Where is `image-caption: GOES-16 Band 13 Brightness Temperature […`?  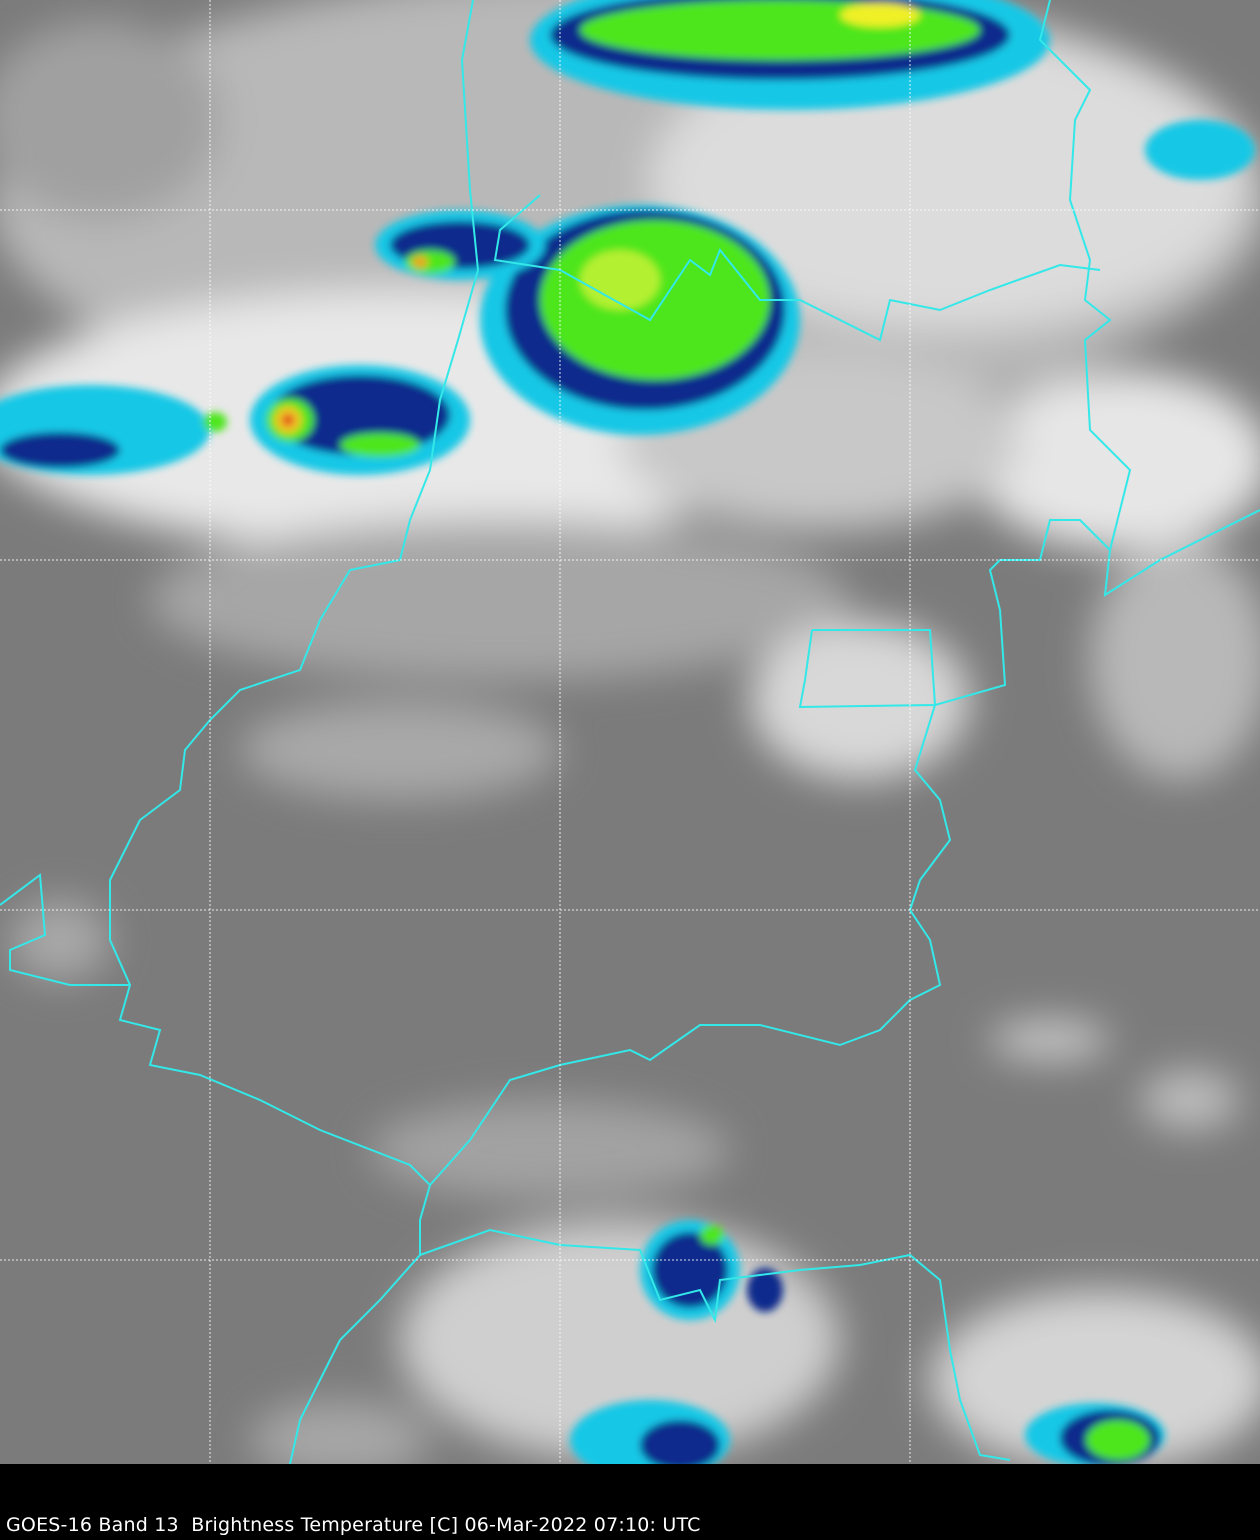 image-caption: GOES-16 Band 13 Brightness Temperature [… is located at coordinates (353, 1525).